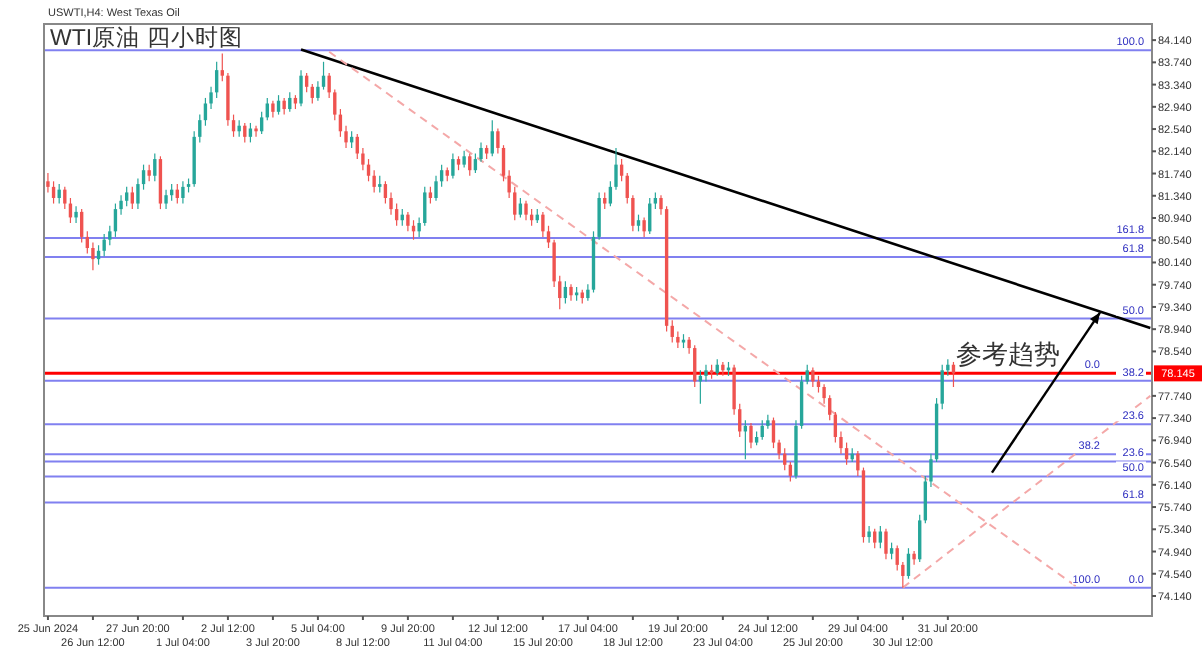  Describe the element at coordinates (146, 38) in the screenshot. I see `chart-title: WTI原油 四小时图` at that location.